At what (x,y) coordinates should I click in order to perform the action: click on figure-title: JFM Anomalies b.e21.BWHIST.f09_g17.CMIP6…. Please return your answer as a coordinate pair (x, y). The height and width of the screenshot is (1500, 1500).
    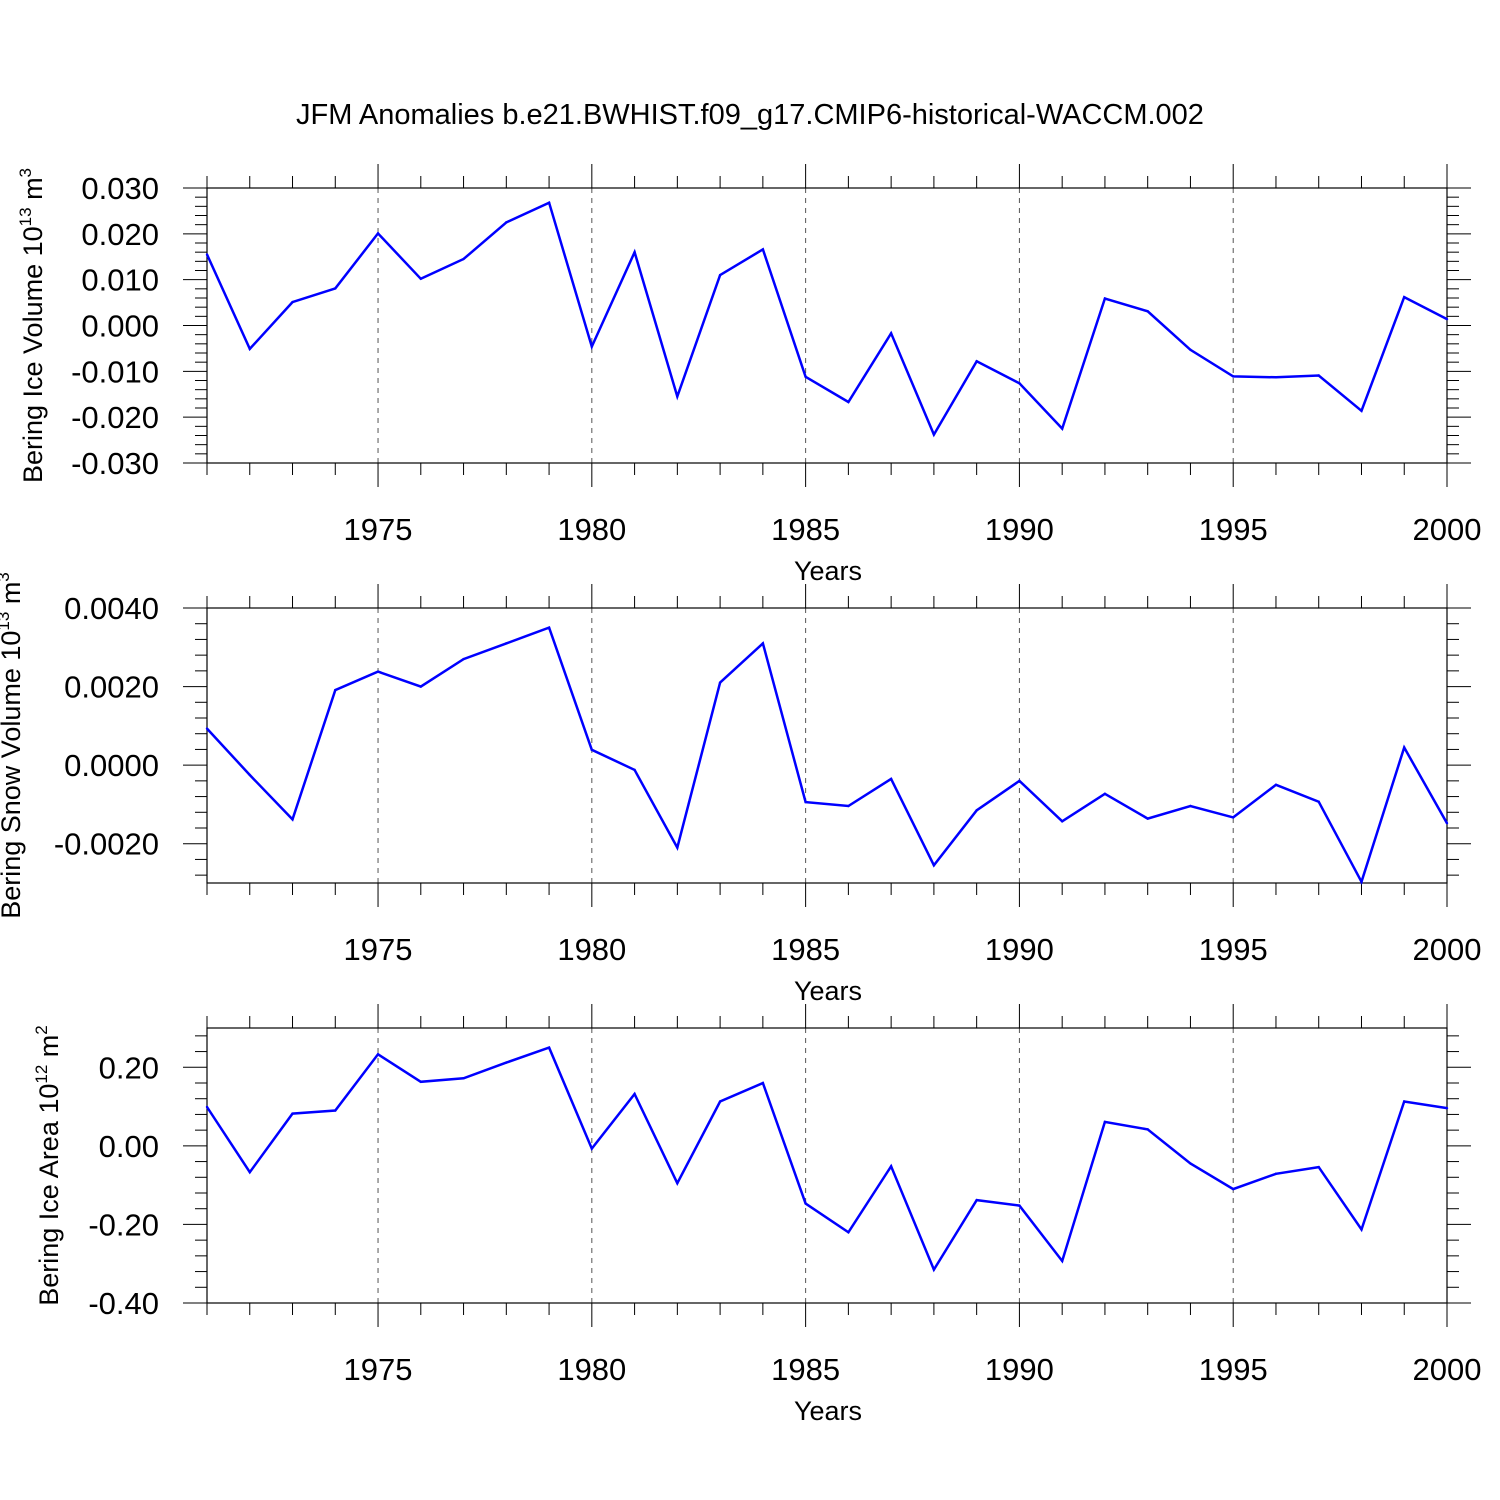
    Looking at the image, I should click on (750, 115).